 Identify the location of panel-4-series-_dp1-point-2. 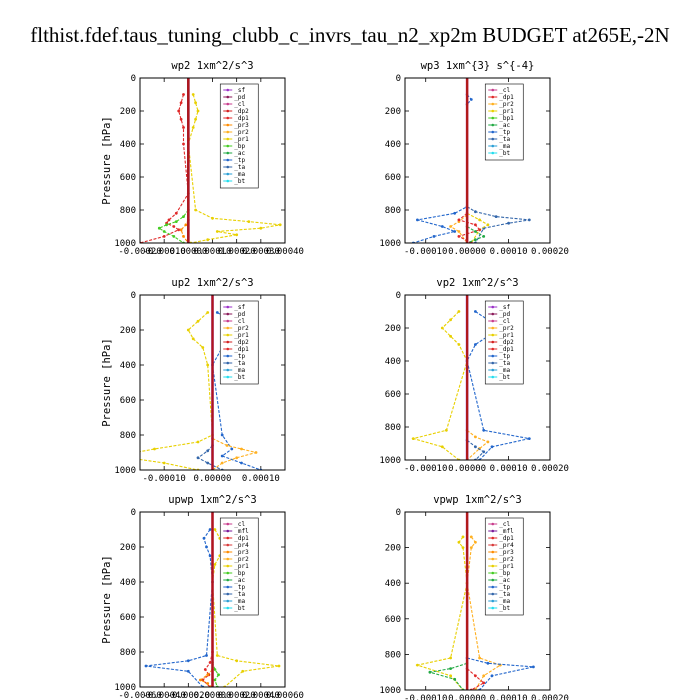
(205, 669).